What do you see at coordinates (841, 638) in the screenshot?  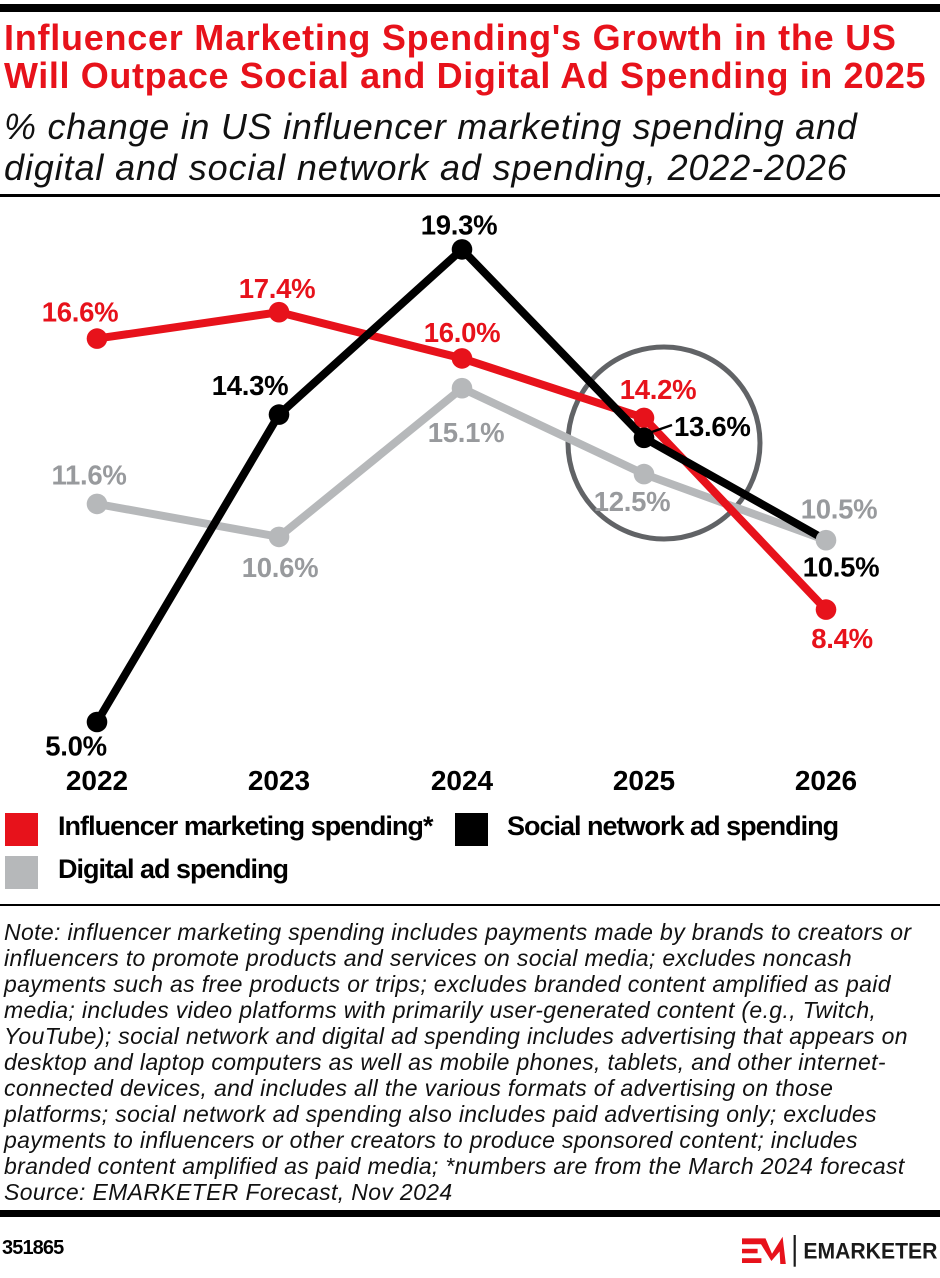 I see `svg-text: 8.4%` at bounding box center [841, 638].